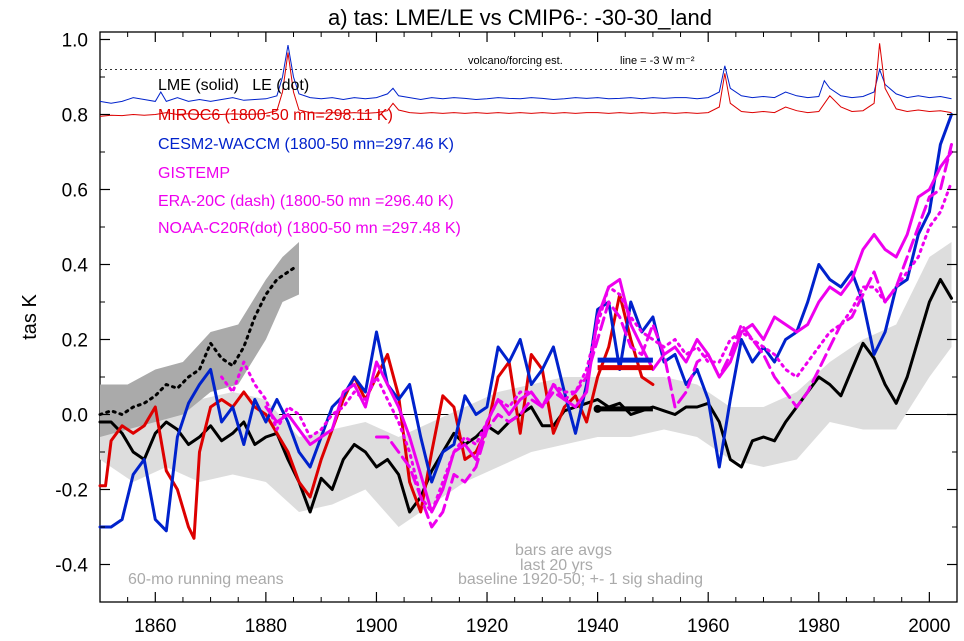 The height and width of the screenshot is (641, 964). Describe the element at coordinates (206, 579) in the screenshot. I see `running-mean-annotation: 60-mo running means` at that location.